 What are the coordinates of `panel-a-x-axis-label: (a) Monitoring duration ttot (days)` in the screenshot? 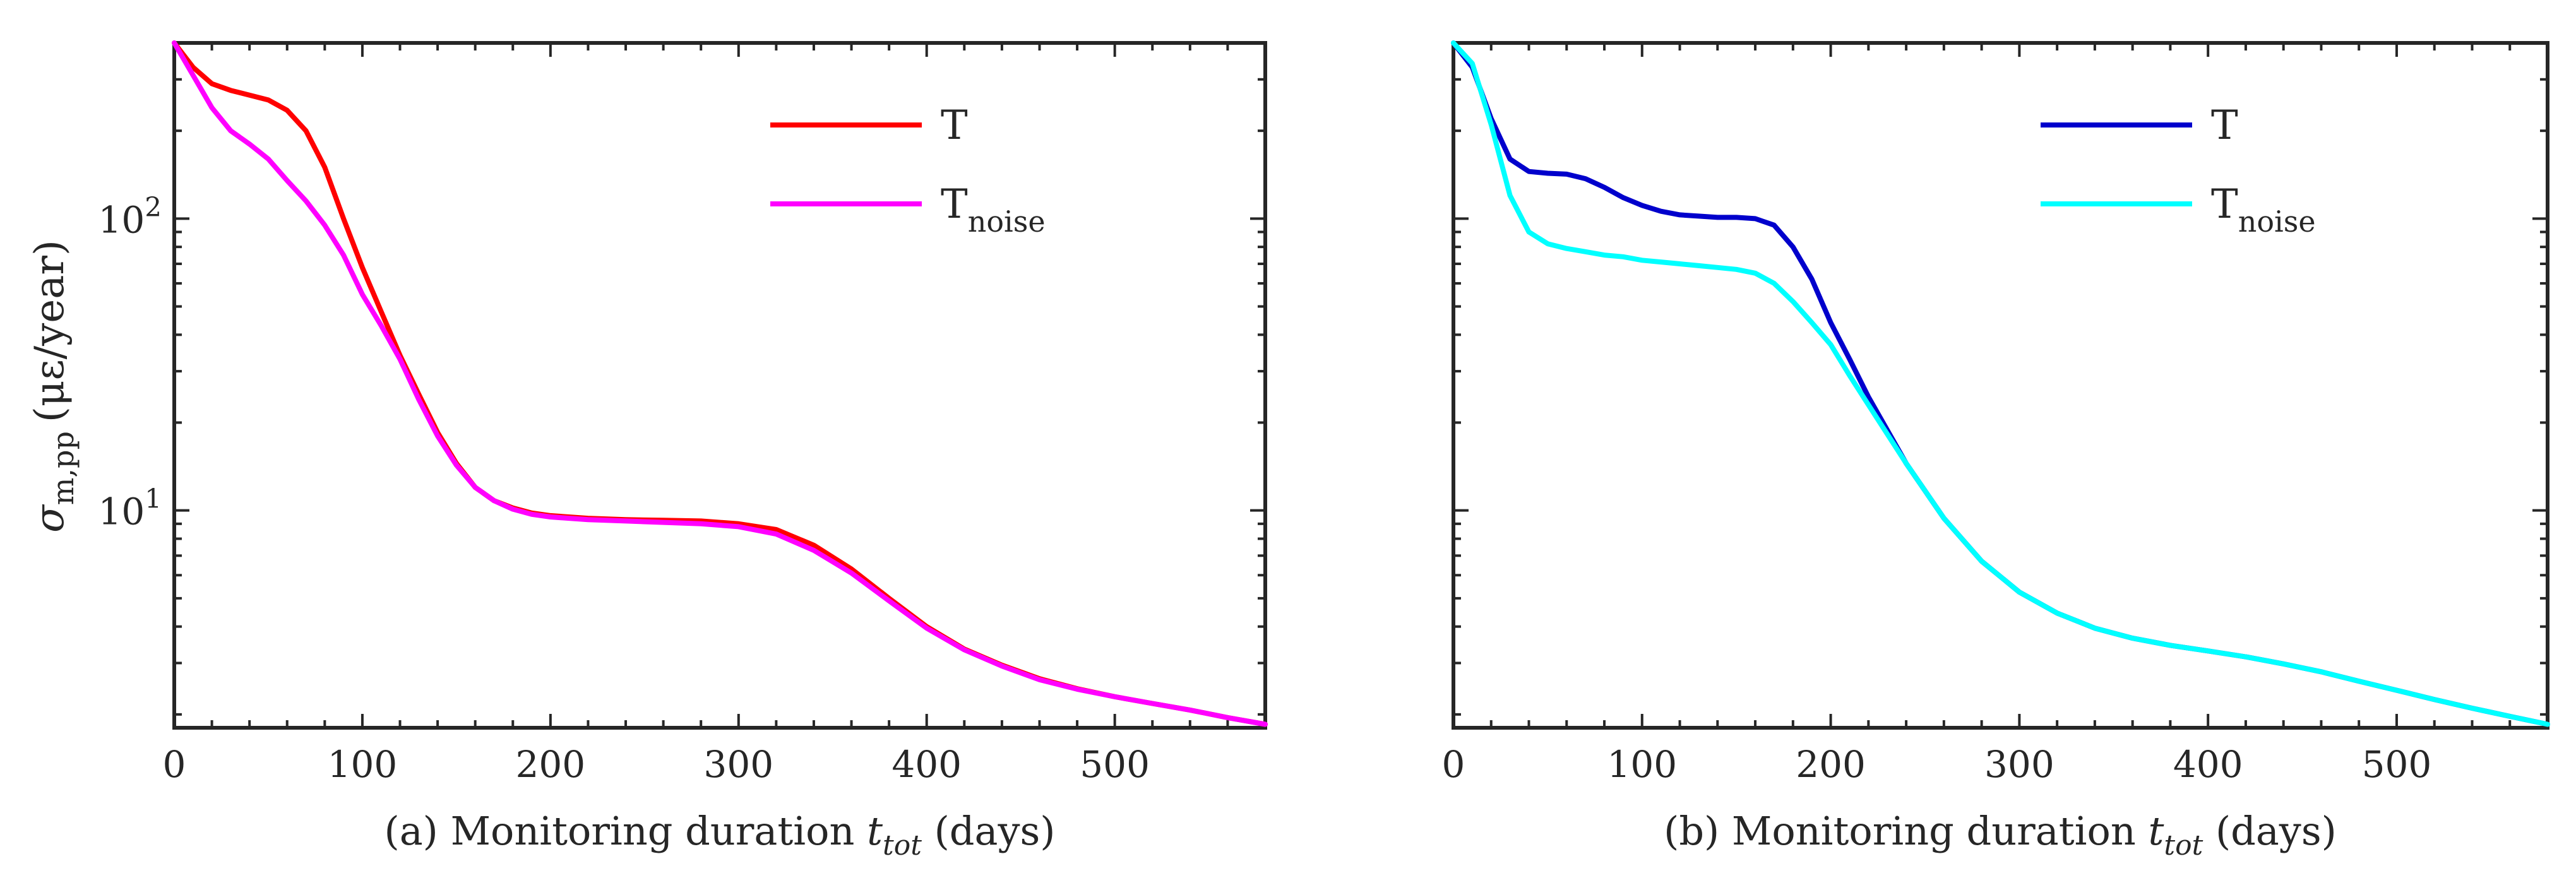 It's located at (720, 835).